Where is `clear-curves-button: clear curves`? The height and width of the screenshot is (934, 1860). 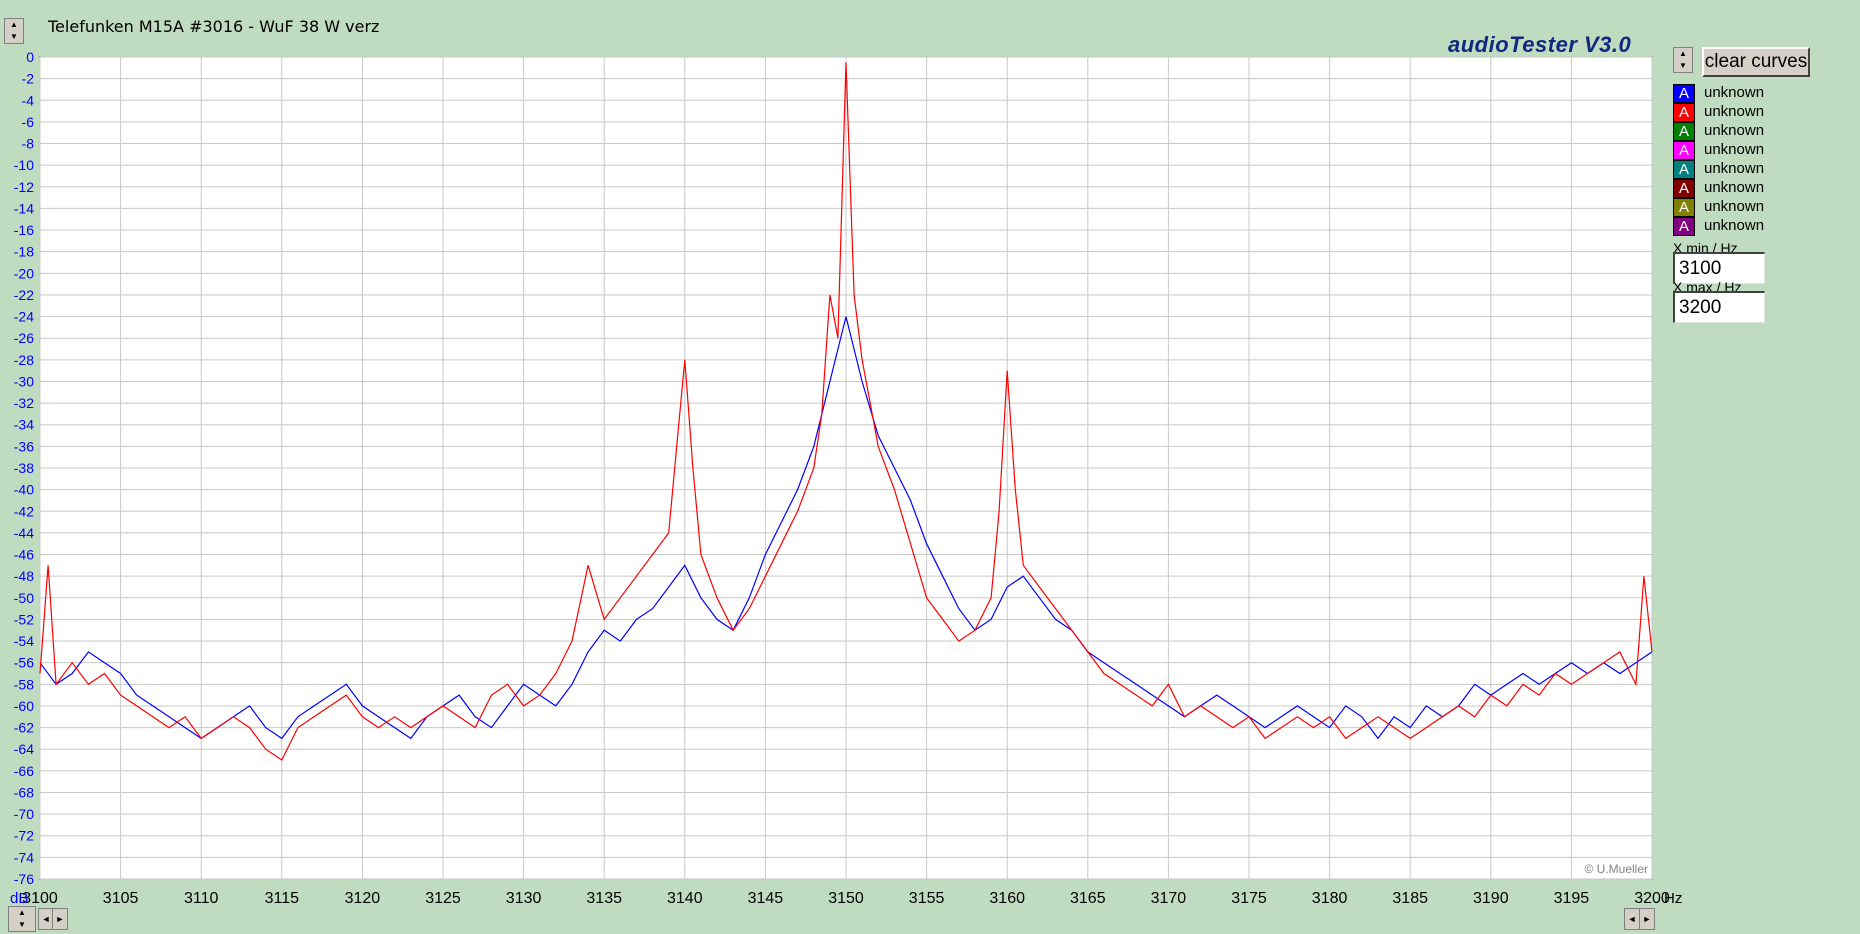
clear-curves-button: clear curves is located at coordinates (1756, 62).